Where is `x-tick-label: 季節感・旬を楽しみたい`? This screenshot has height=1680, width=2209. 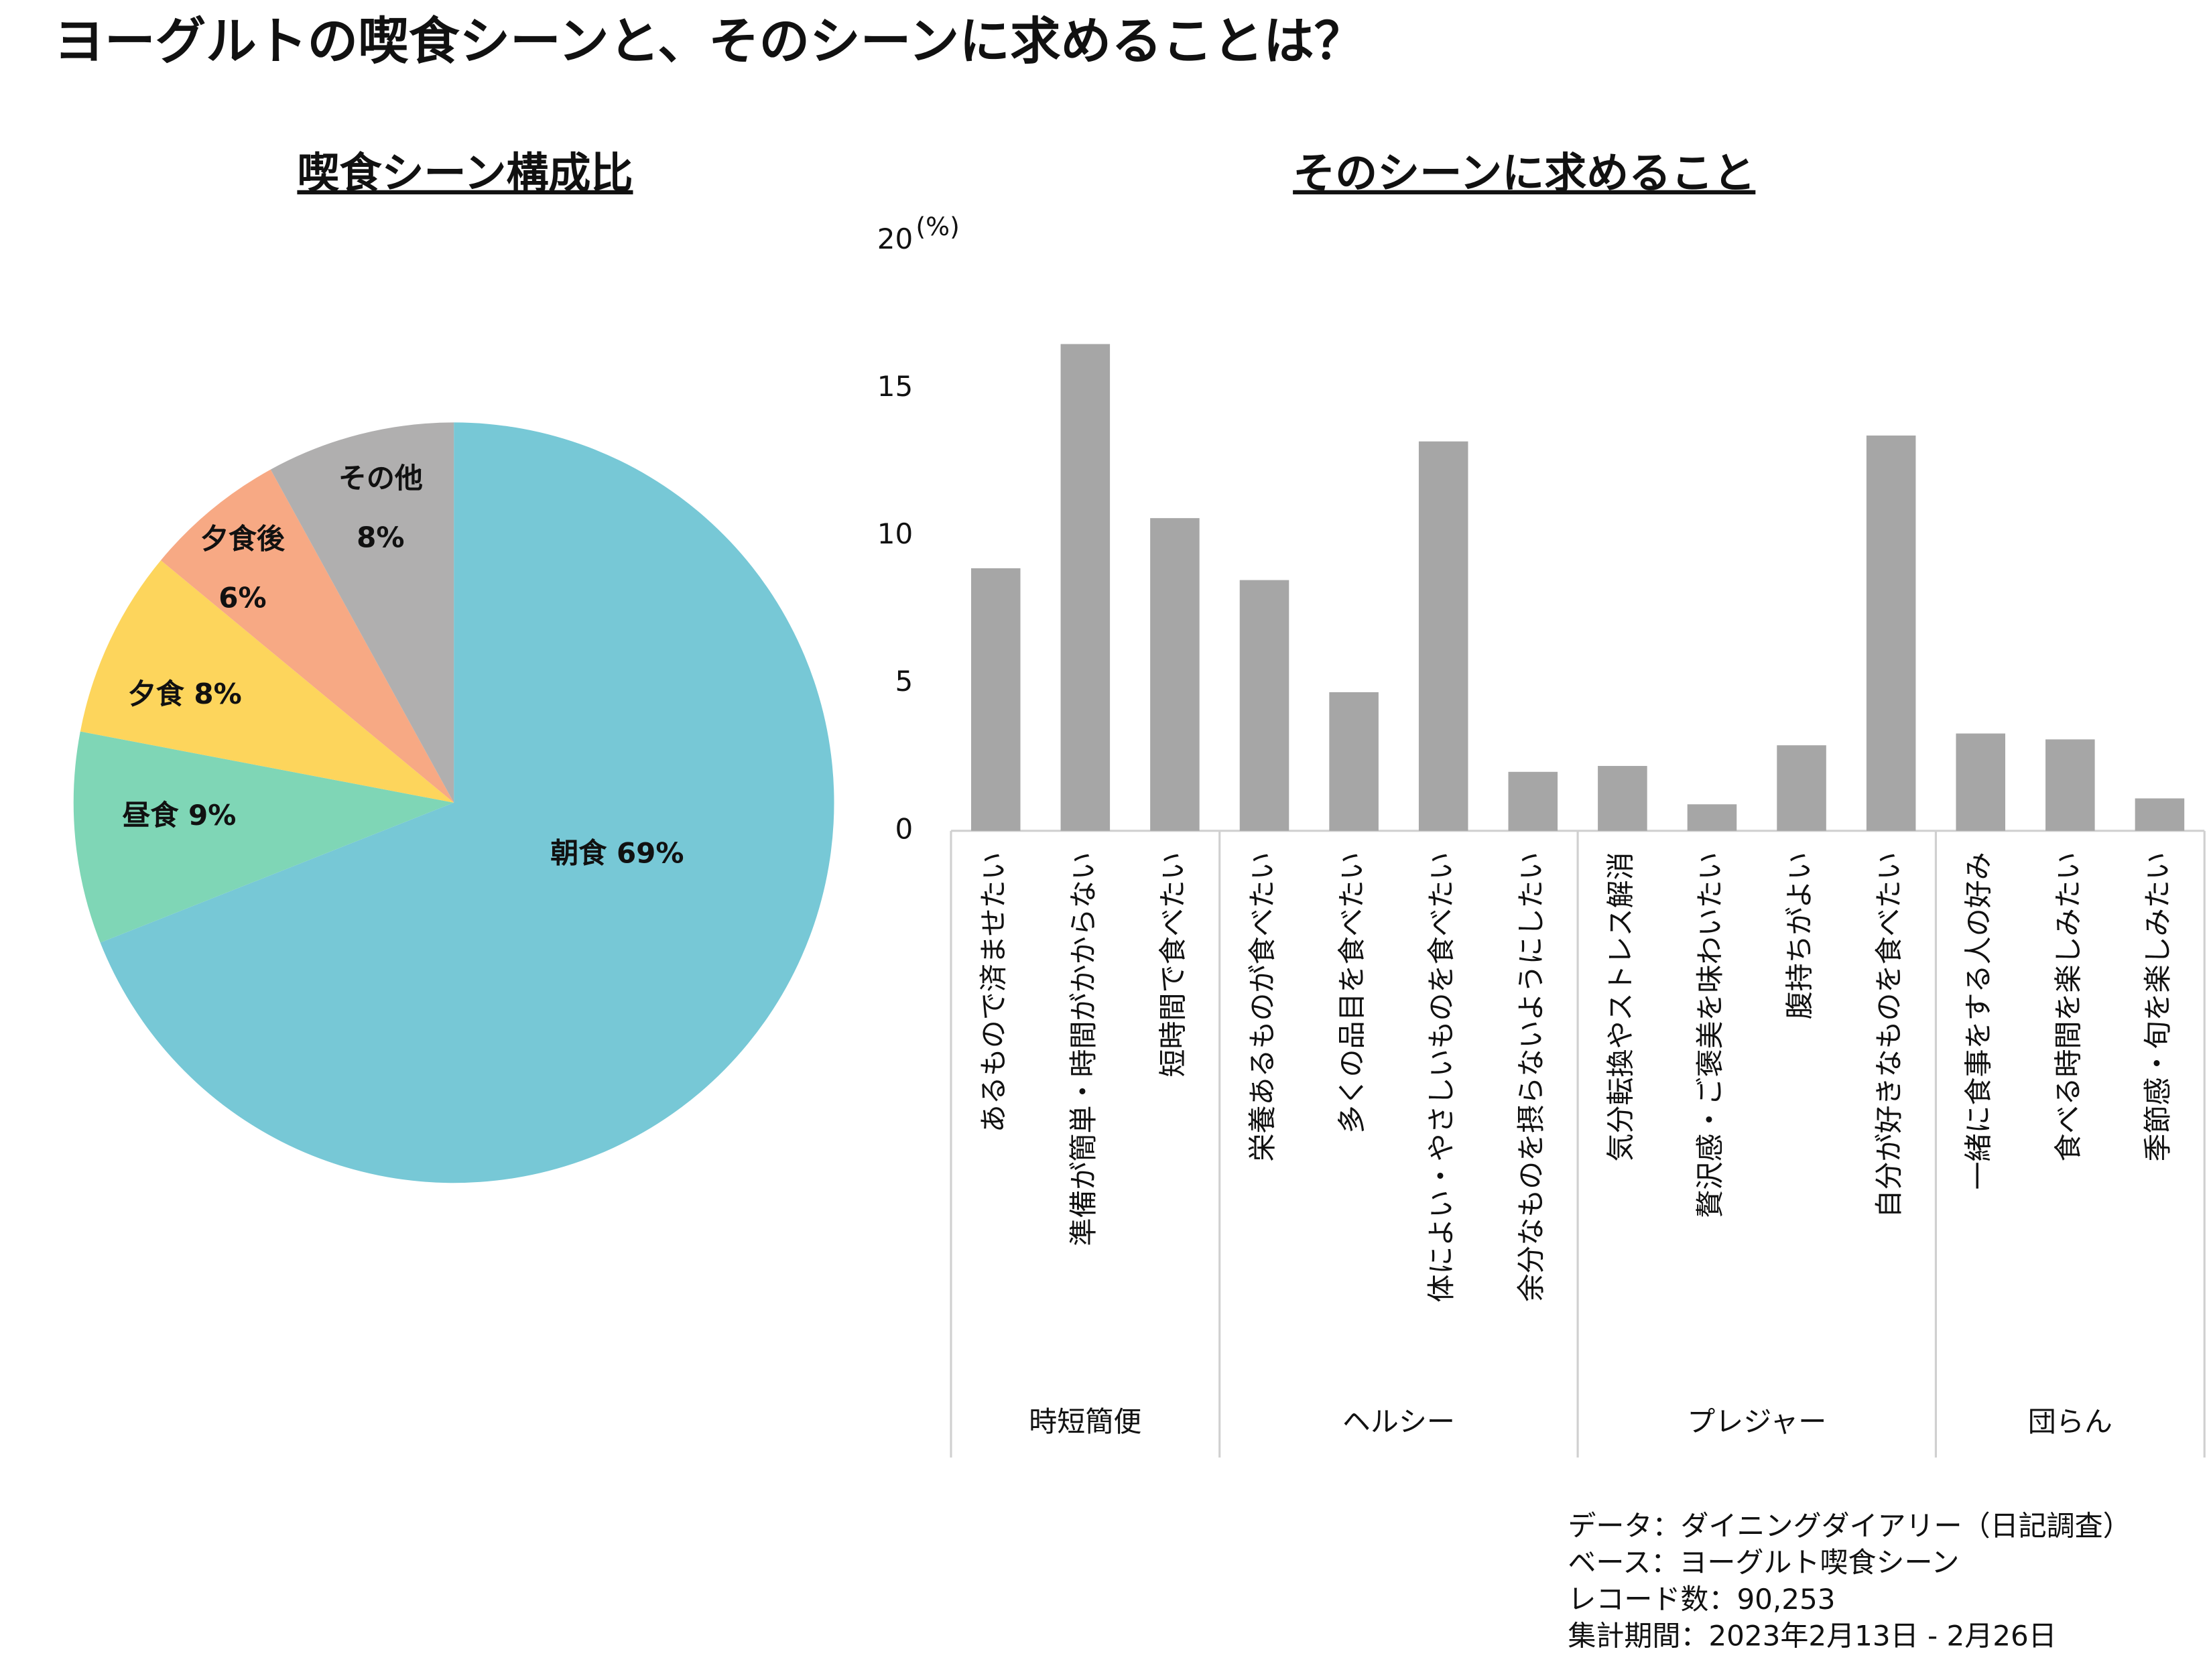 x-tick-label: 季節感・旬を楽しみたい is located at coordinates (2157, 1007).